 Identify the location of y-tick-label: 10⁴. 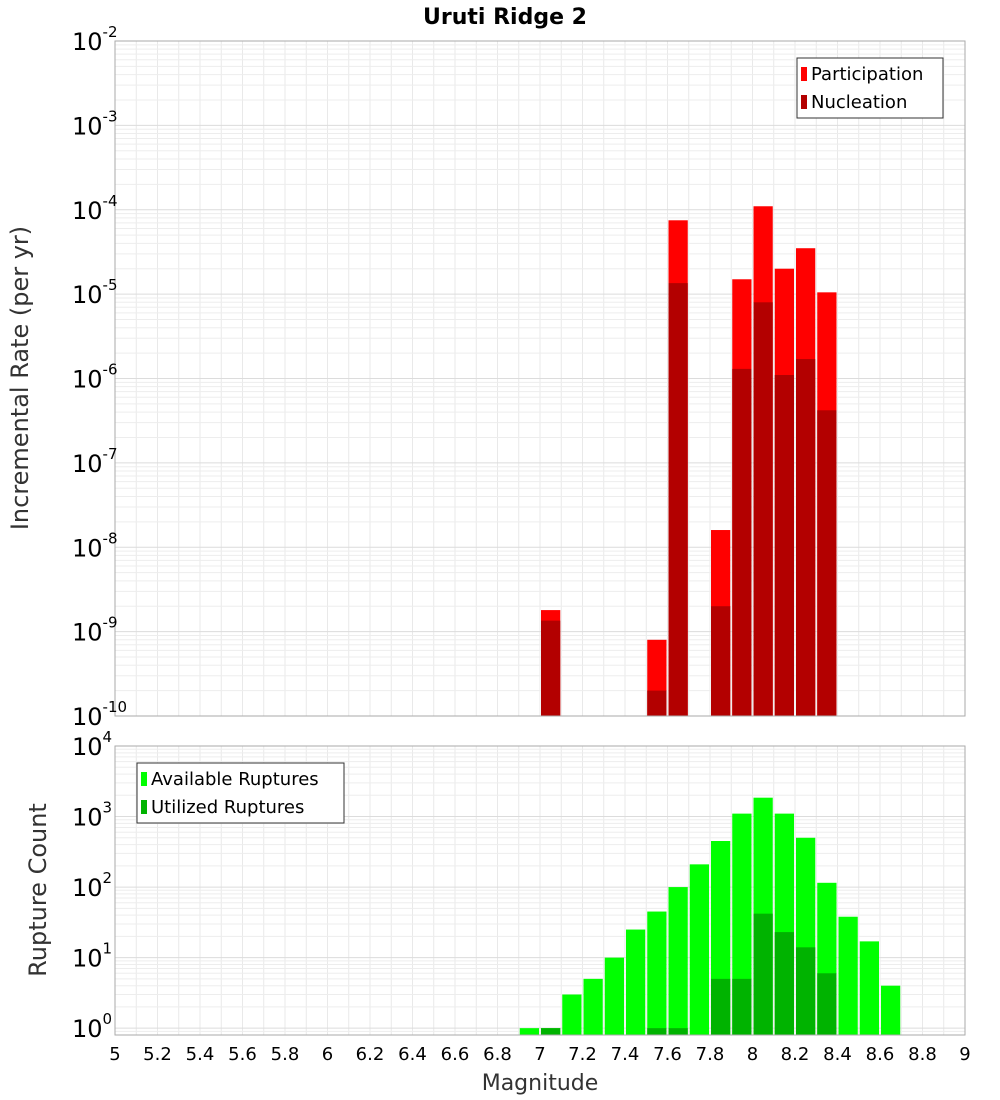
(92, 744).